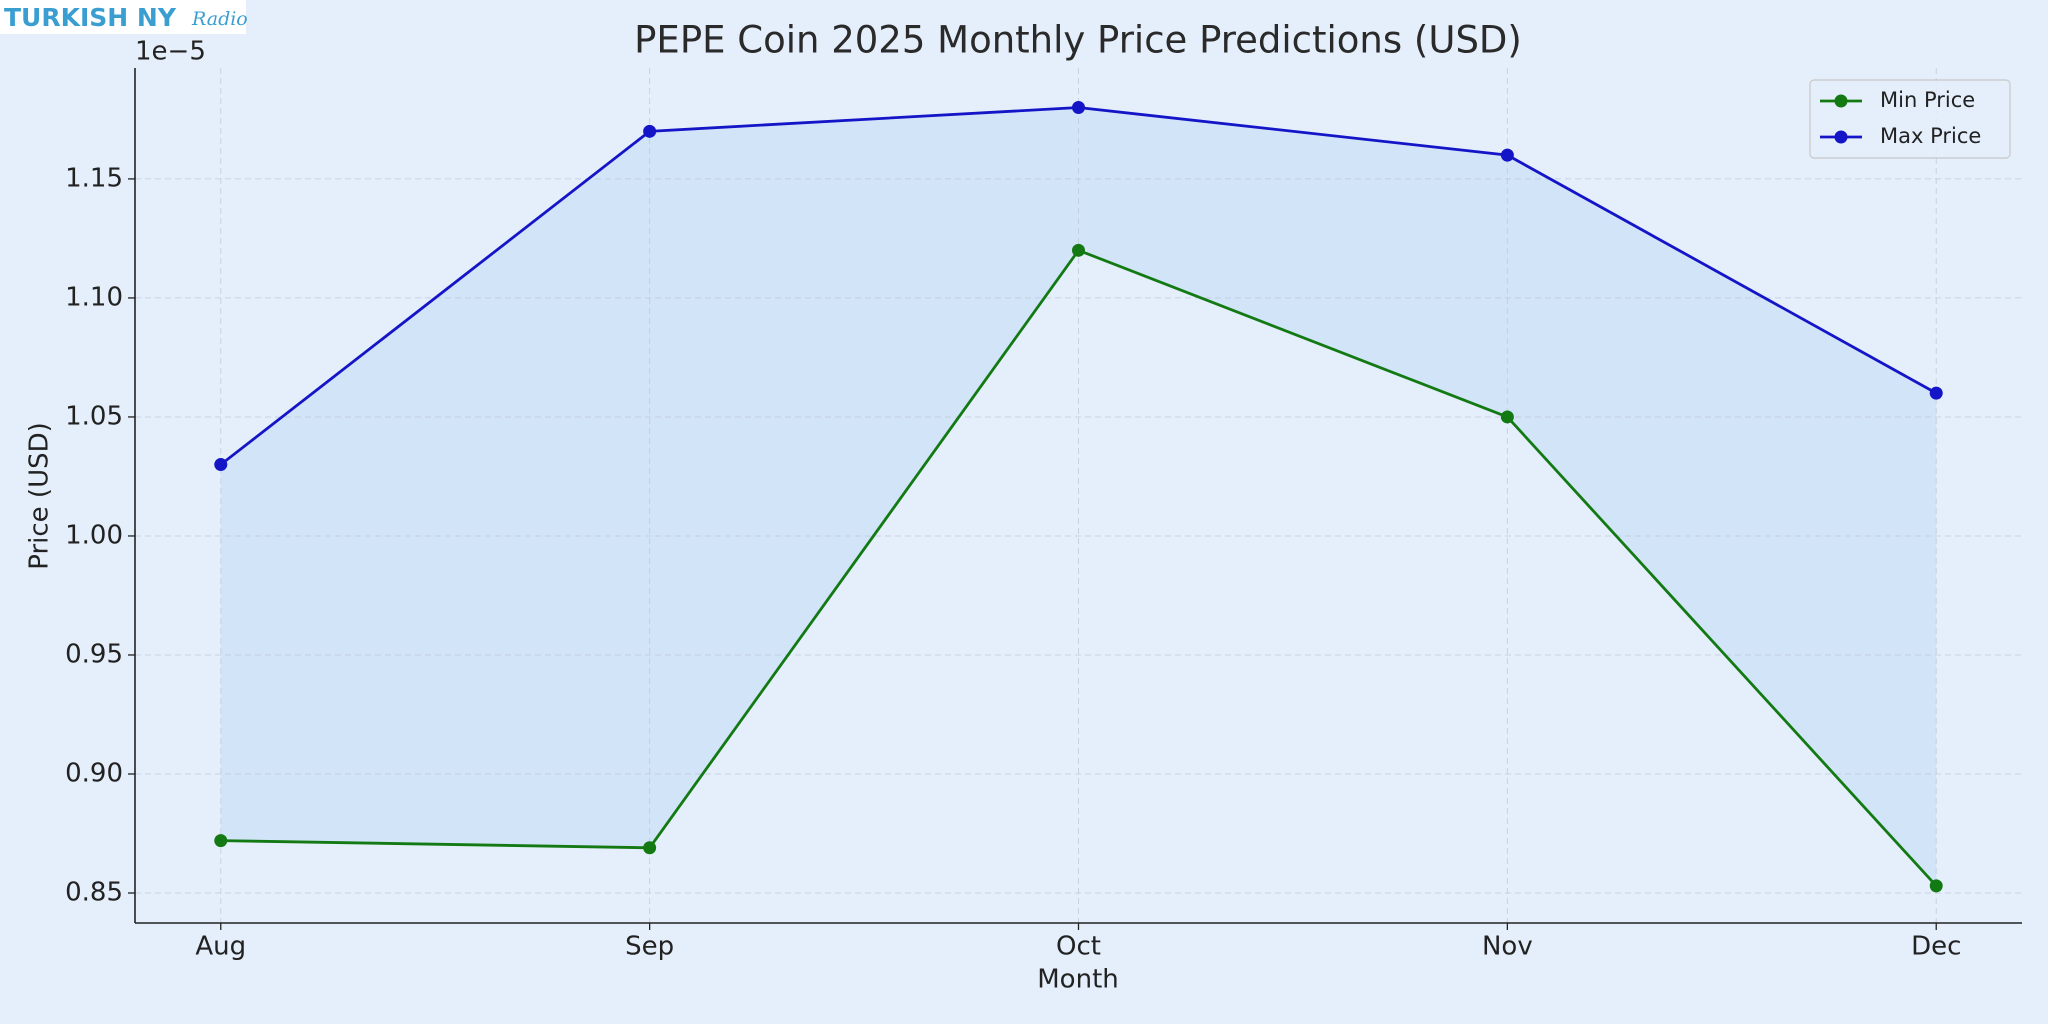 This screenshot has height=1024, width=2048. I want to click on x-tick-label: Nov, so click(1507, 947).